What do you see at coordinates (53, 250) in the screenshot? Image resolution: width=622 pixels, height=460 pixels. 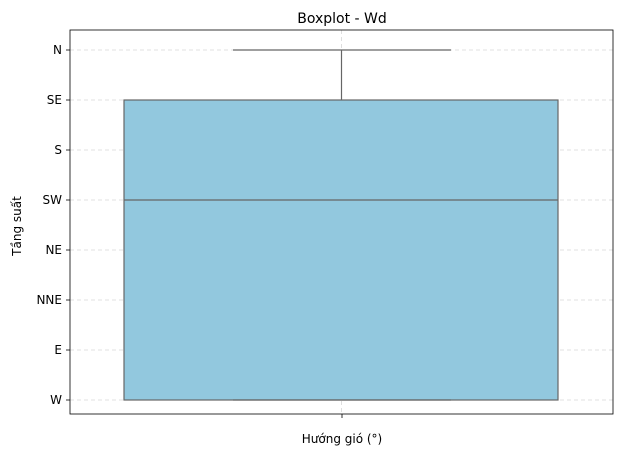 I see `y-tick-label: NE` at bounding box center [53, 250].